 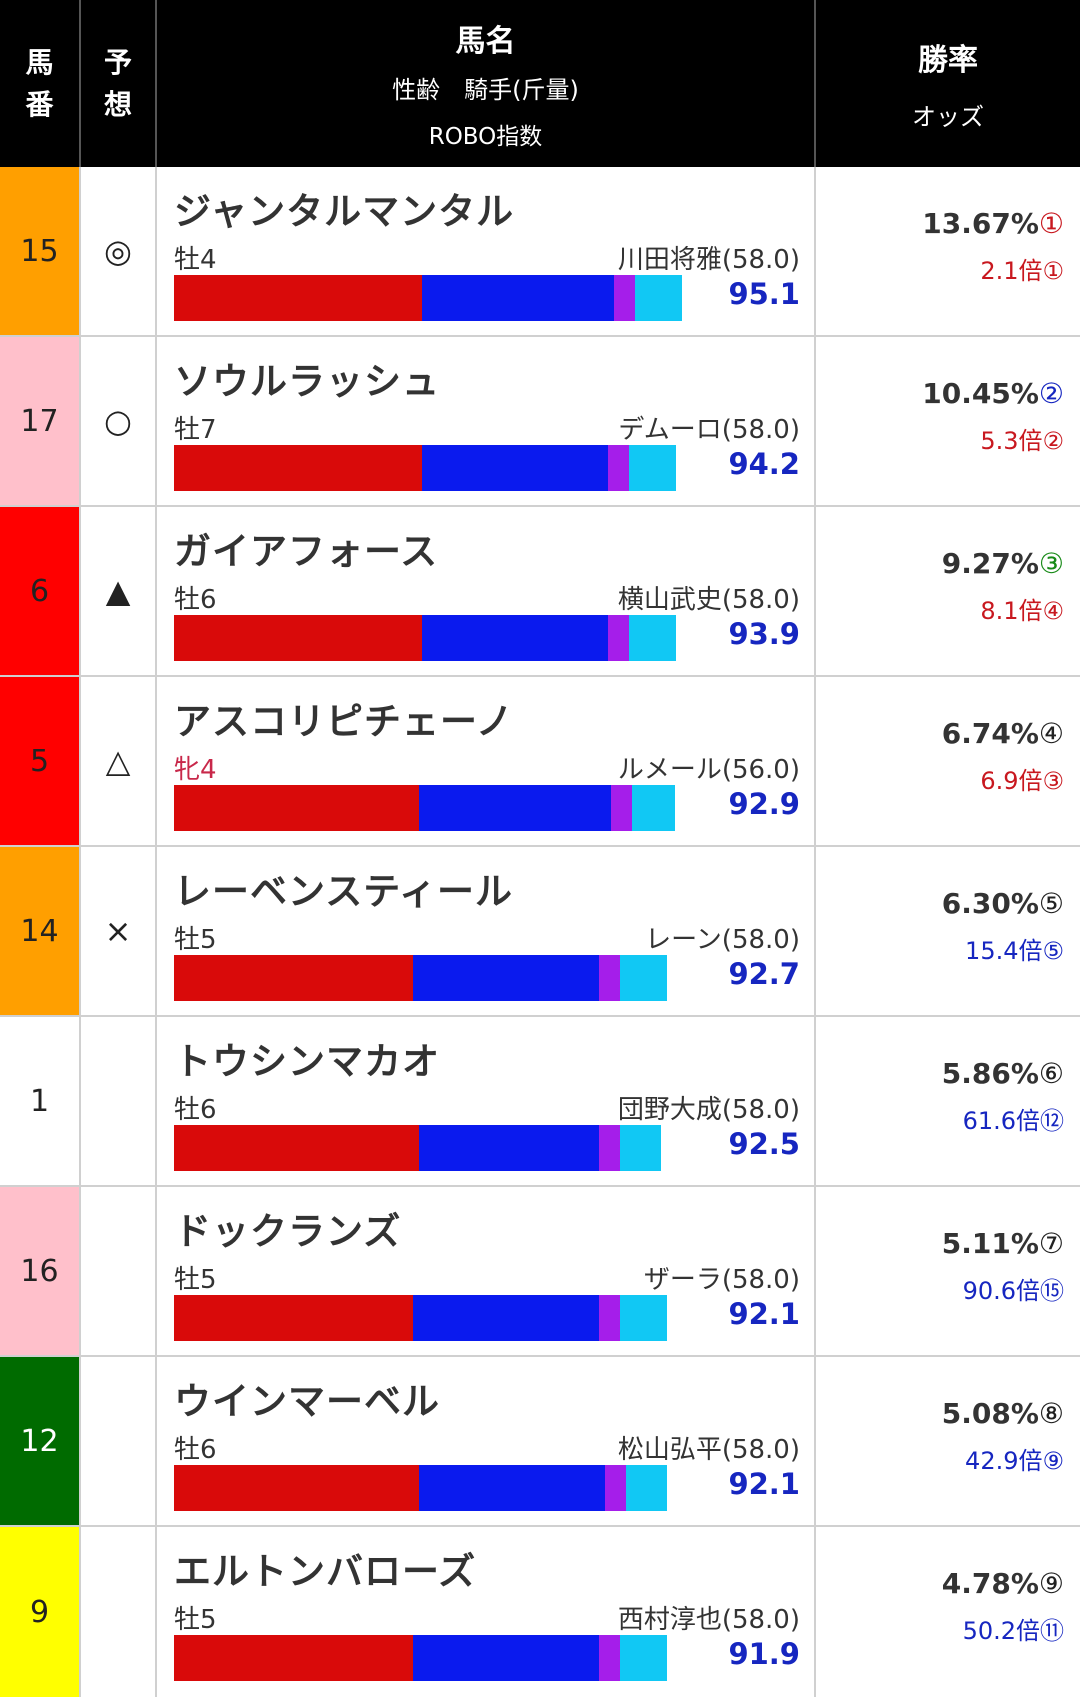 I want to click on header-num-line2: 番, so click(x=39, y=104).